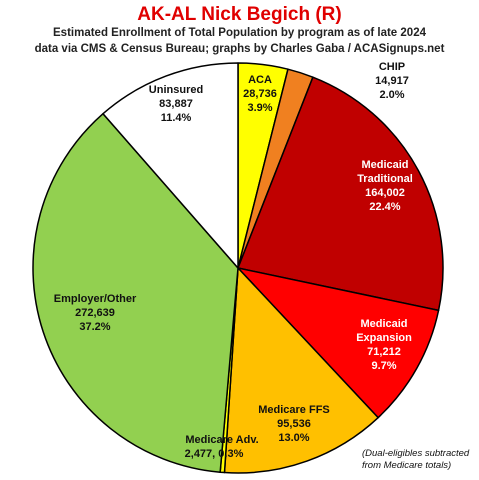 The image size is (479, 480). What do you see at coordinates (338, 343) in the screenshot?
I see `pie-slice-medicaid-expansion` at bounding box center [338, 343].